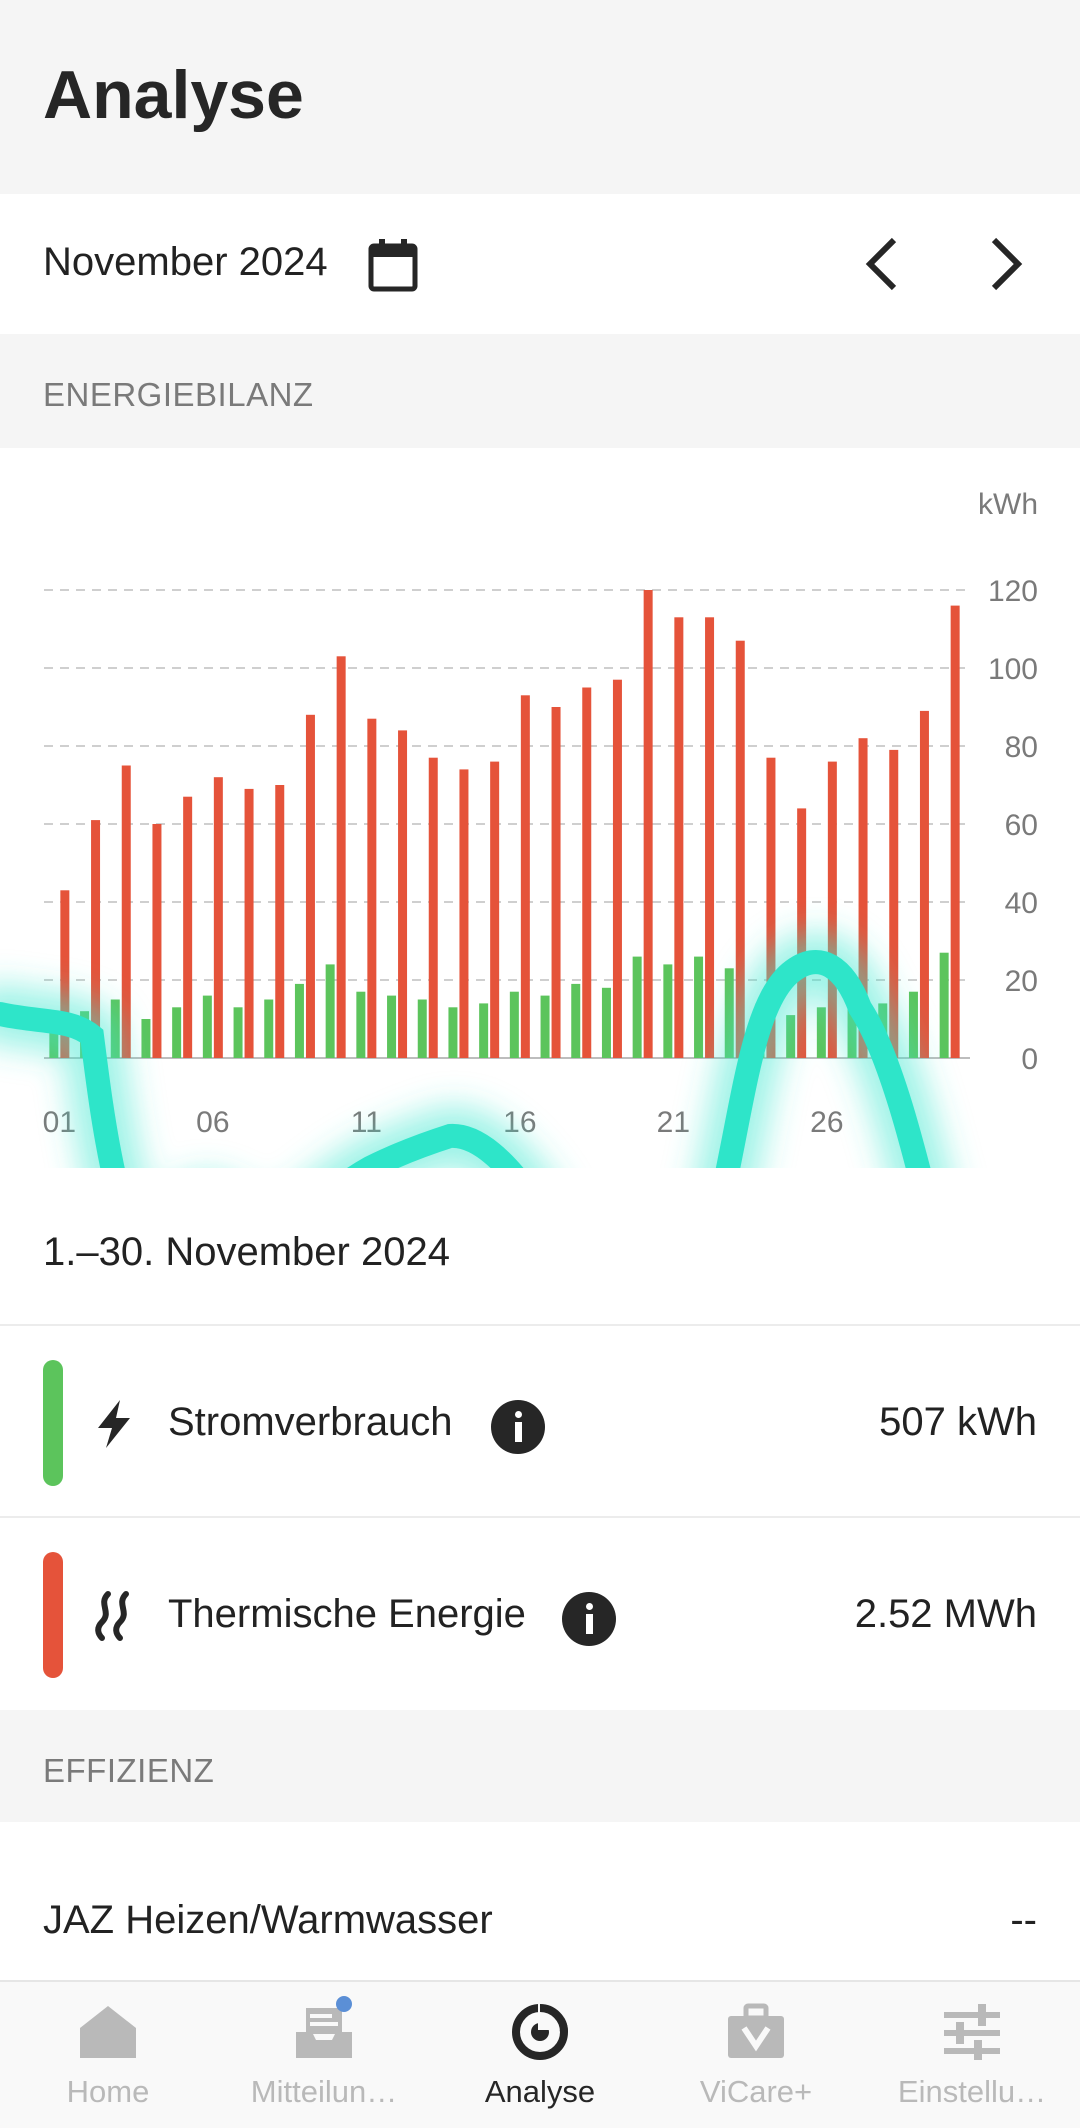 The width and height of the screenshot is (1080, 2128). I want to click on previous-month-button, so click(882, 264).